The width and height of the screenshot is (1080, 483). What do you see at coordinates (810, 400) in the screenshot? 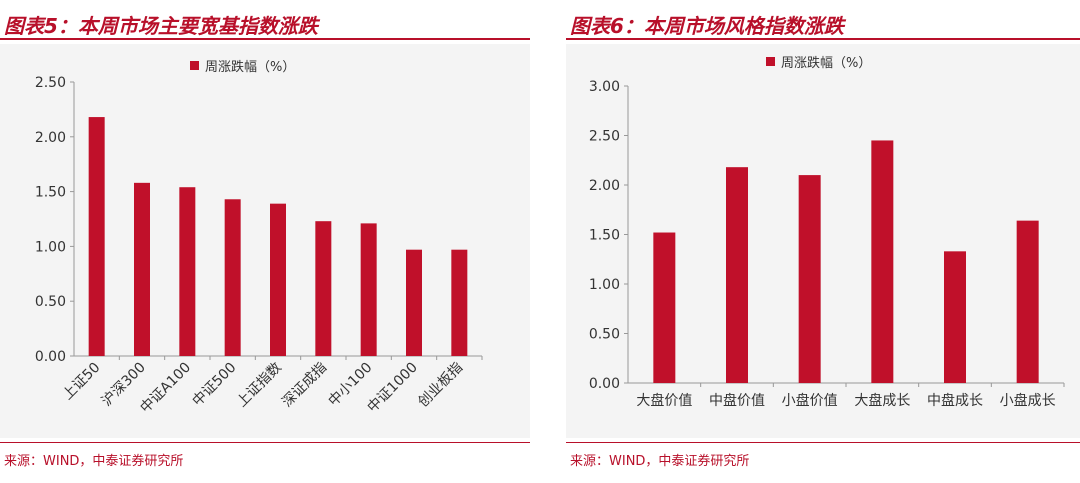
I see `x-tick-label: 小盘价值` at bounding box center [810, 400].